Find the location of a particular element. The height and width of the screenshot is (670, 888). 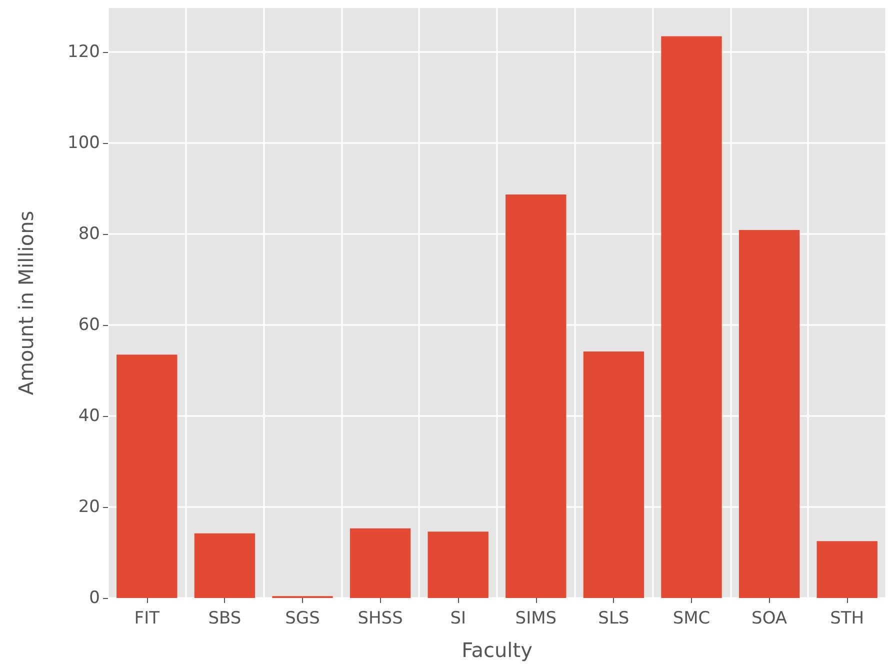

x-tick-label: SOA is located at coordinates (770, 618).